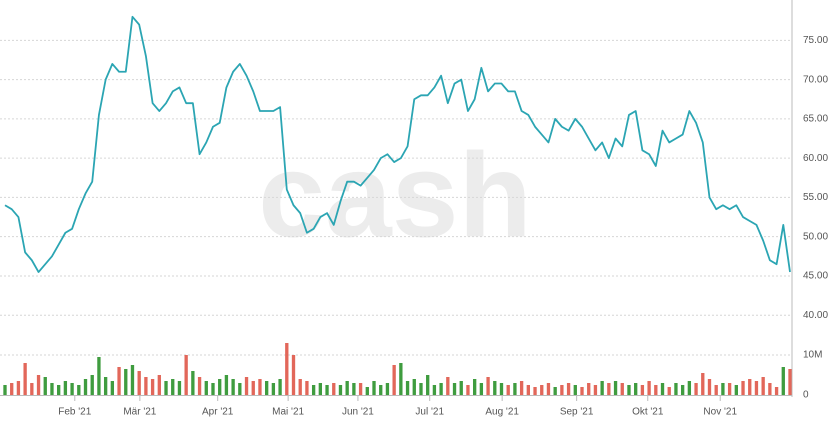 Image resolution: width=830 pixels, height=426 pixels. What do you see at coordinates (815, 236) in the screenshot?
I see `y-tick-label: 50.00` at bounding box center [815, 236].